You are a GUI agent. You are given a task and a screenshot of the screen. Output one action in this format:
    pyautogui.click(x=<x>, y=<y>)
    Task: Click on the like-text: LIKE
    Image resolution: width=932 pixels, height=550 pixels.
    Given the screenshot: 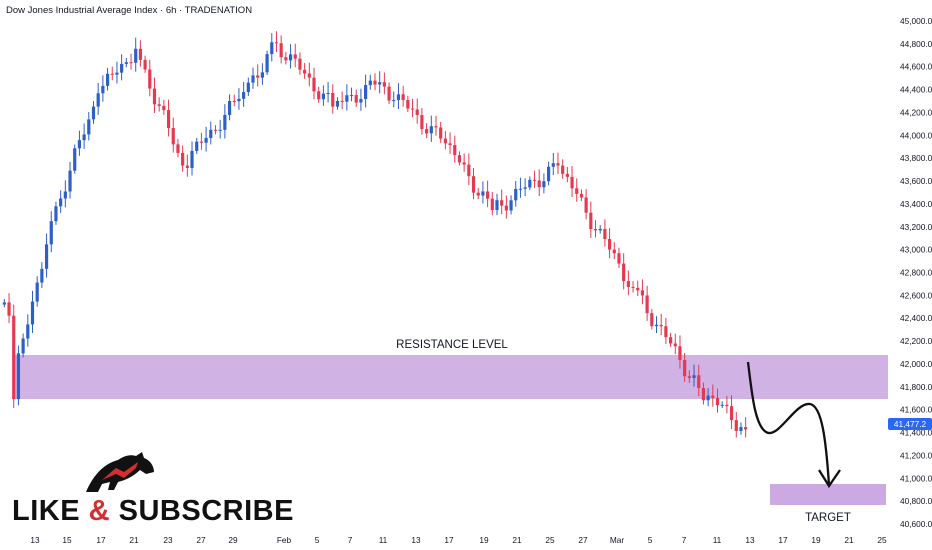 What is the action you would take?
    pyautogui.click(x=46, y=511)
    